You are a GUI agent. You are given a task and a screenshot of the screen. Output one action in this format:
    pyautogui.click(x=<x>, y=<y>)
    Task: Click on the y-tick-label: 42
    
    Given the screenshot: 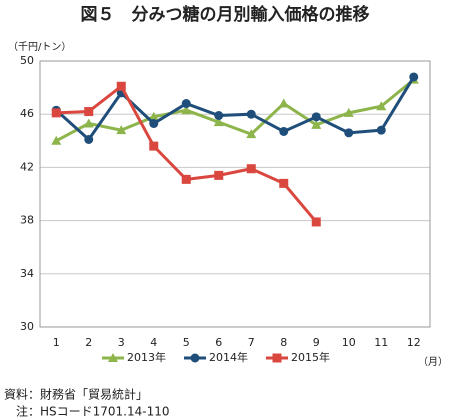 What is the action you would take?
    pyautogui.click(x=27, y=166)
    